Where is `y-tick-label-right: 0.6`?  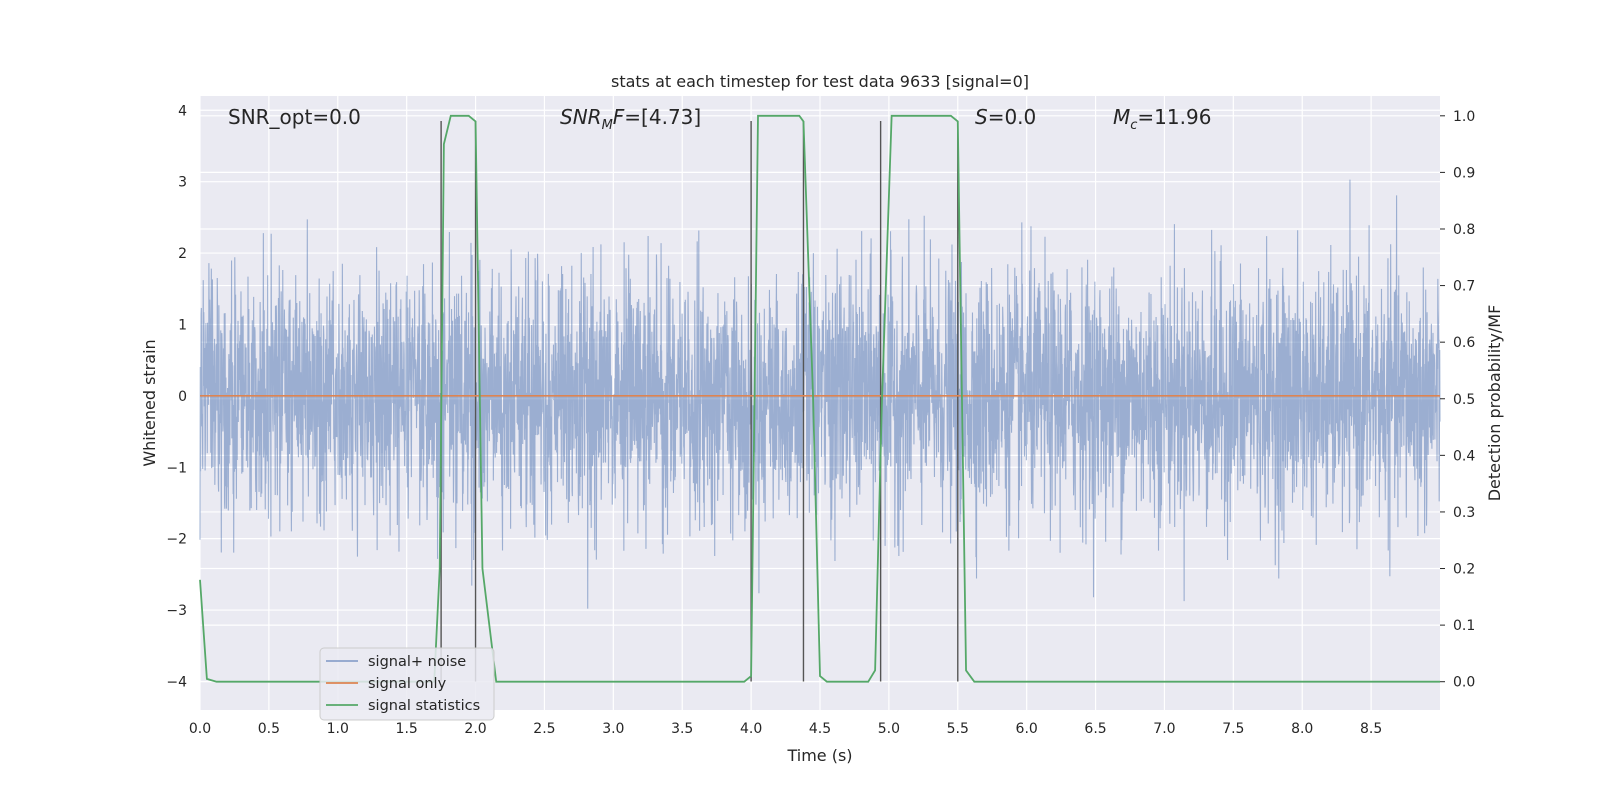
y-tick-label-right: 0.6 is located at coordinates (1464, 343).